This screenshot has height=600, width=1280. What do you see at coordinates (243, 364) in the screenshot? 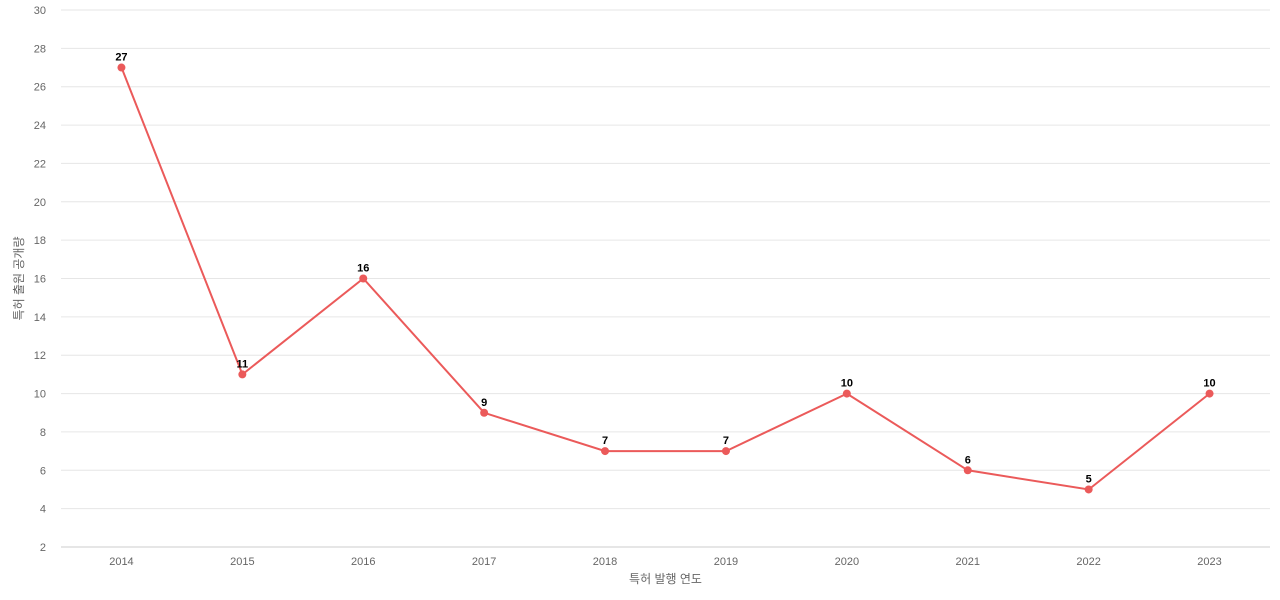
I see `data-label: 11` at bounding box center [243, 364].